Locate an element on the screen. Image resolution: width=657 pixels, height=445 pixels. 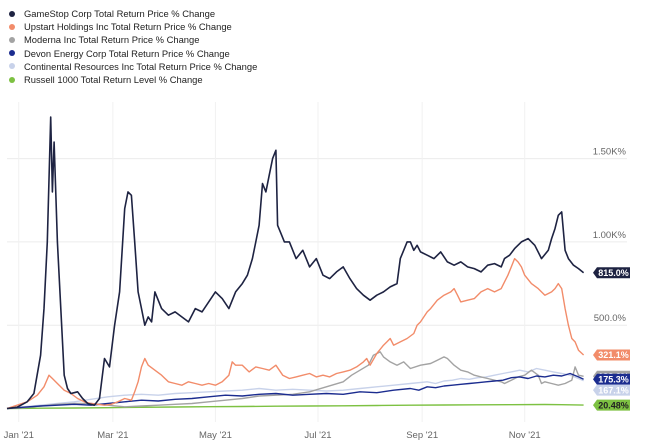
x-tick-label: Mar '21 is located at coordinates (112, 435).